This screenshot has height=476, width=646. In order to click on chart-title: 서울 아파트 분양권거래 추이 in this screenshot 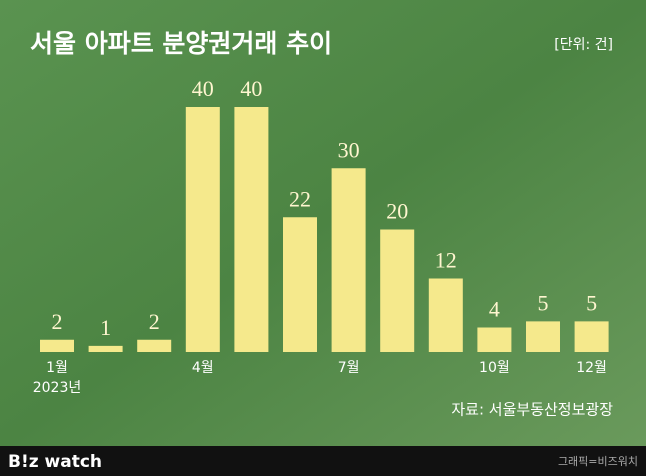, I will do `click(181, 43)`.